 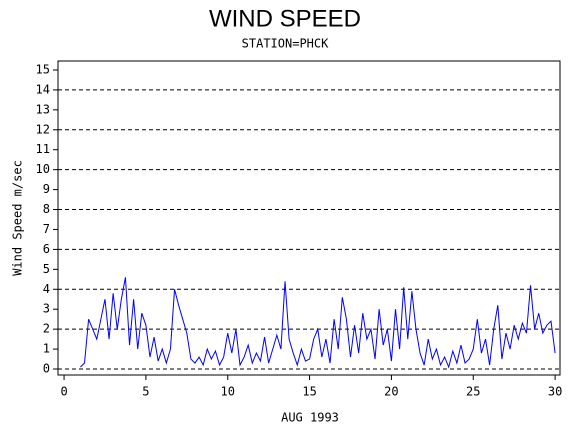 What do you see at coordinates (46, 309) in the screenshot?
I see `y-tick-label: 3` at bounding box center [46, 309].